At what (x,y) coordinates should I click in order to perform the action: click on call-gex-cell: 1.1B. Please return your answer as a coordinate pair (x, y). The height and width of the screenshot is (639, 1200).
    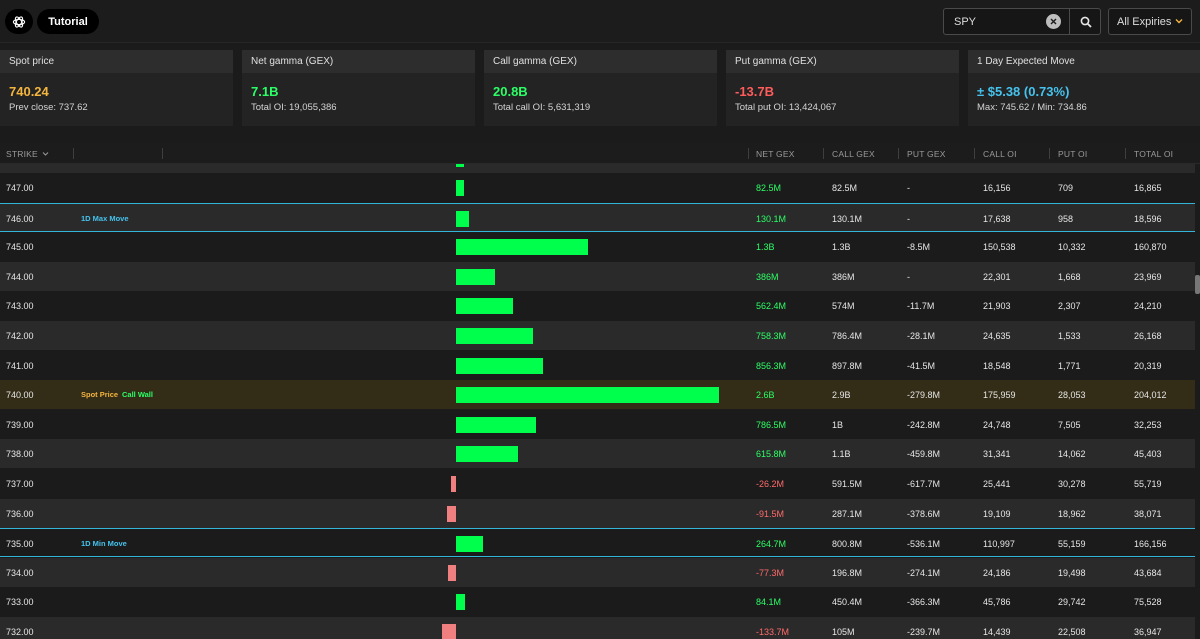
    Looking at the image, I should click on (841, 454).